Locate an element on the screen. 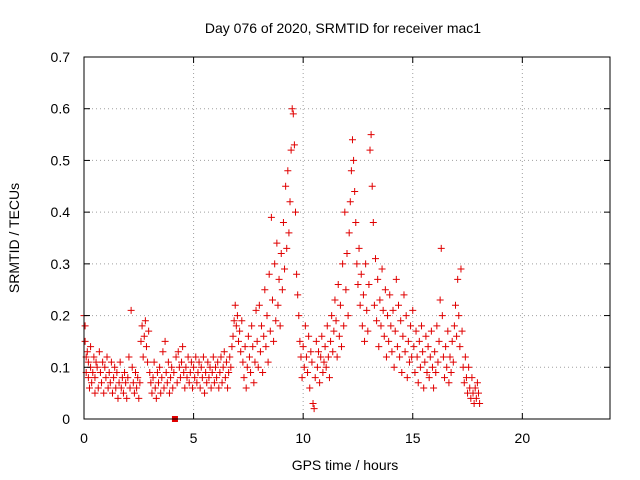 The width and height of the screenshot is (640, 480). y-tick-label: 0.2 is located at coordinates (61, 316).